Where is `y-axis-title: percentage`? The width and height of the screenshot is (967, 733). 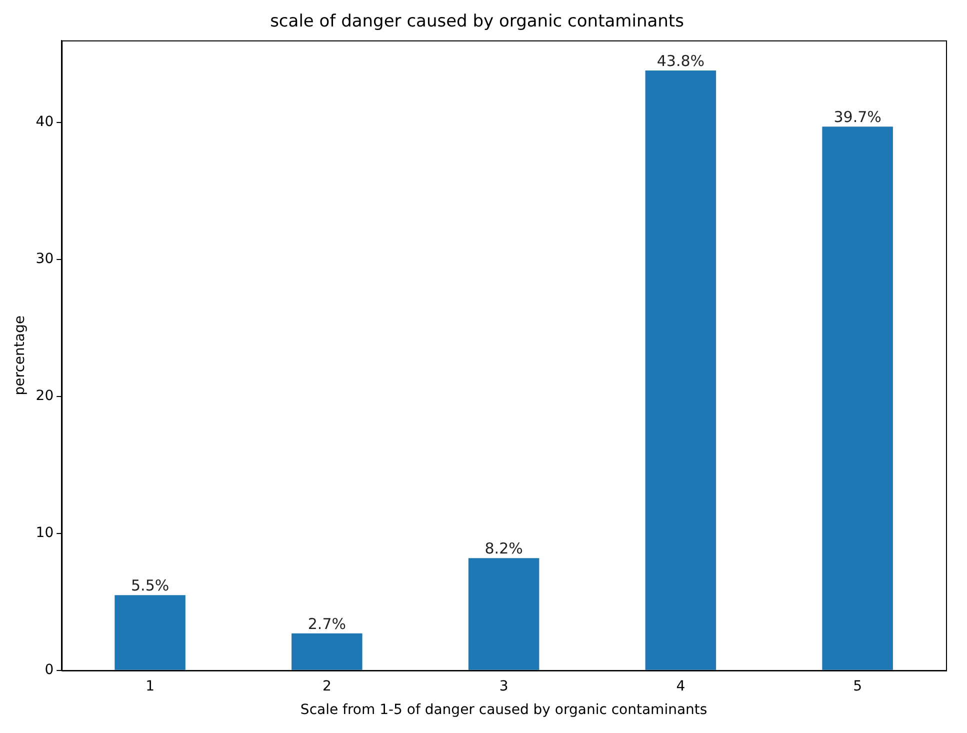 y-axis-title: percentage is located at coordinates (20, 356).